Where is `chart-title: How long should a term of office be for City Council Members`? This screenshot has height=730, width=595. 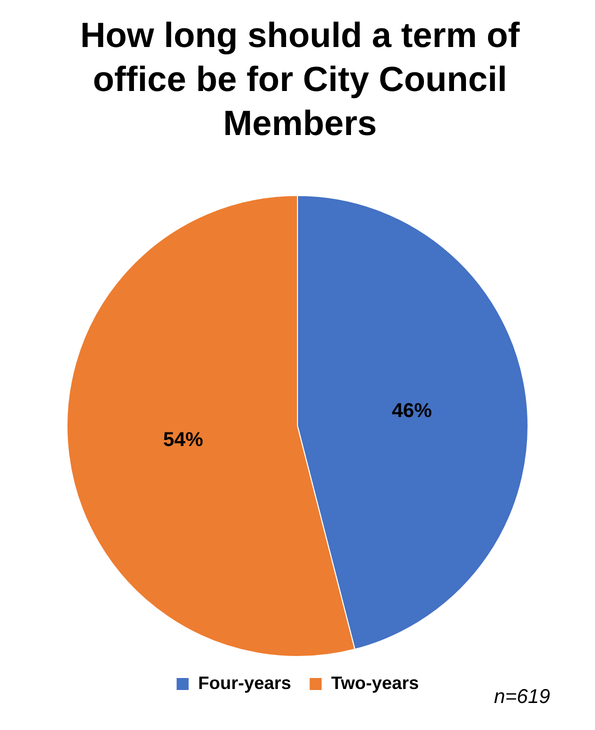
chart-title: How long should a term of office be for City Council Members is located at coordinates (300, 80).